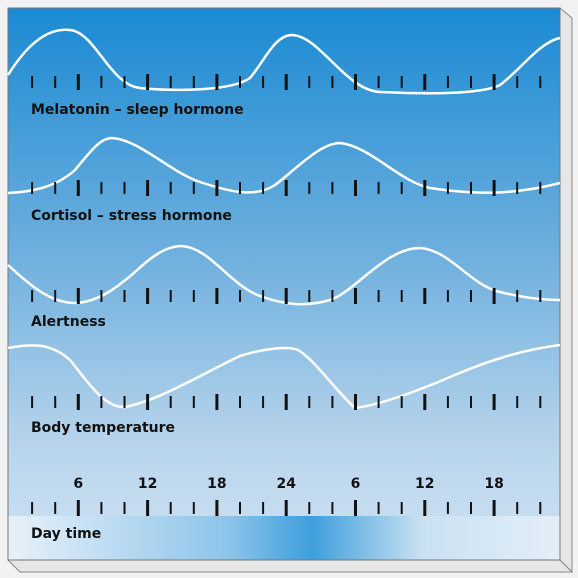 This screenshot has height=578, width=578. I want to click on day-strip, so click(284, 538).